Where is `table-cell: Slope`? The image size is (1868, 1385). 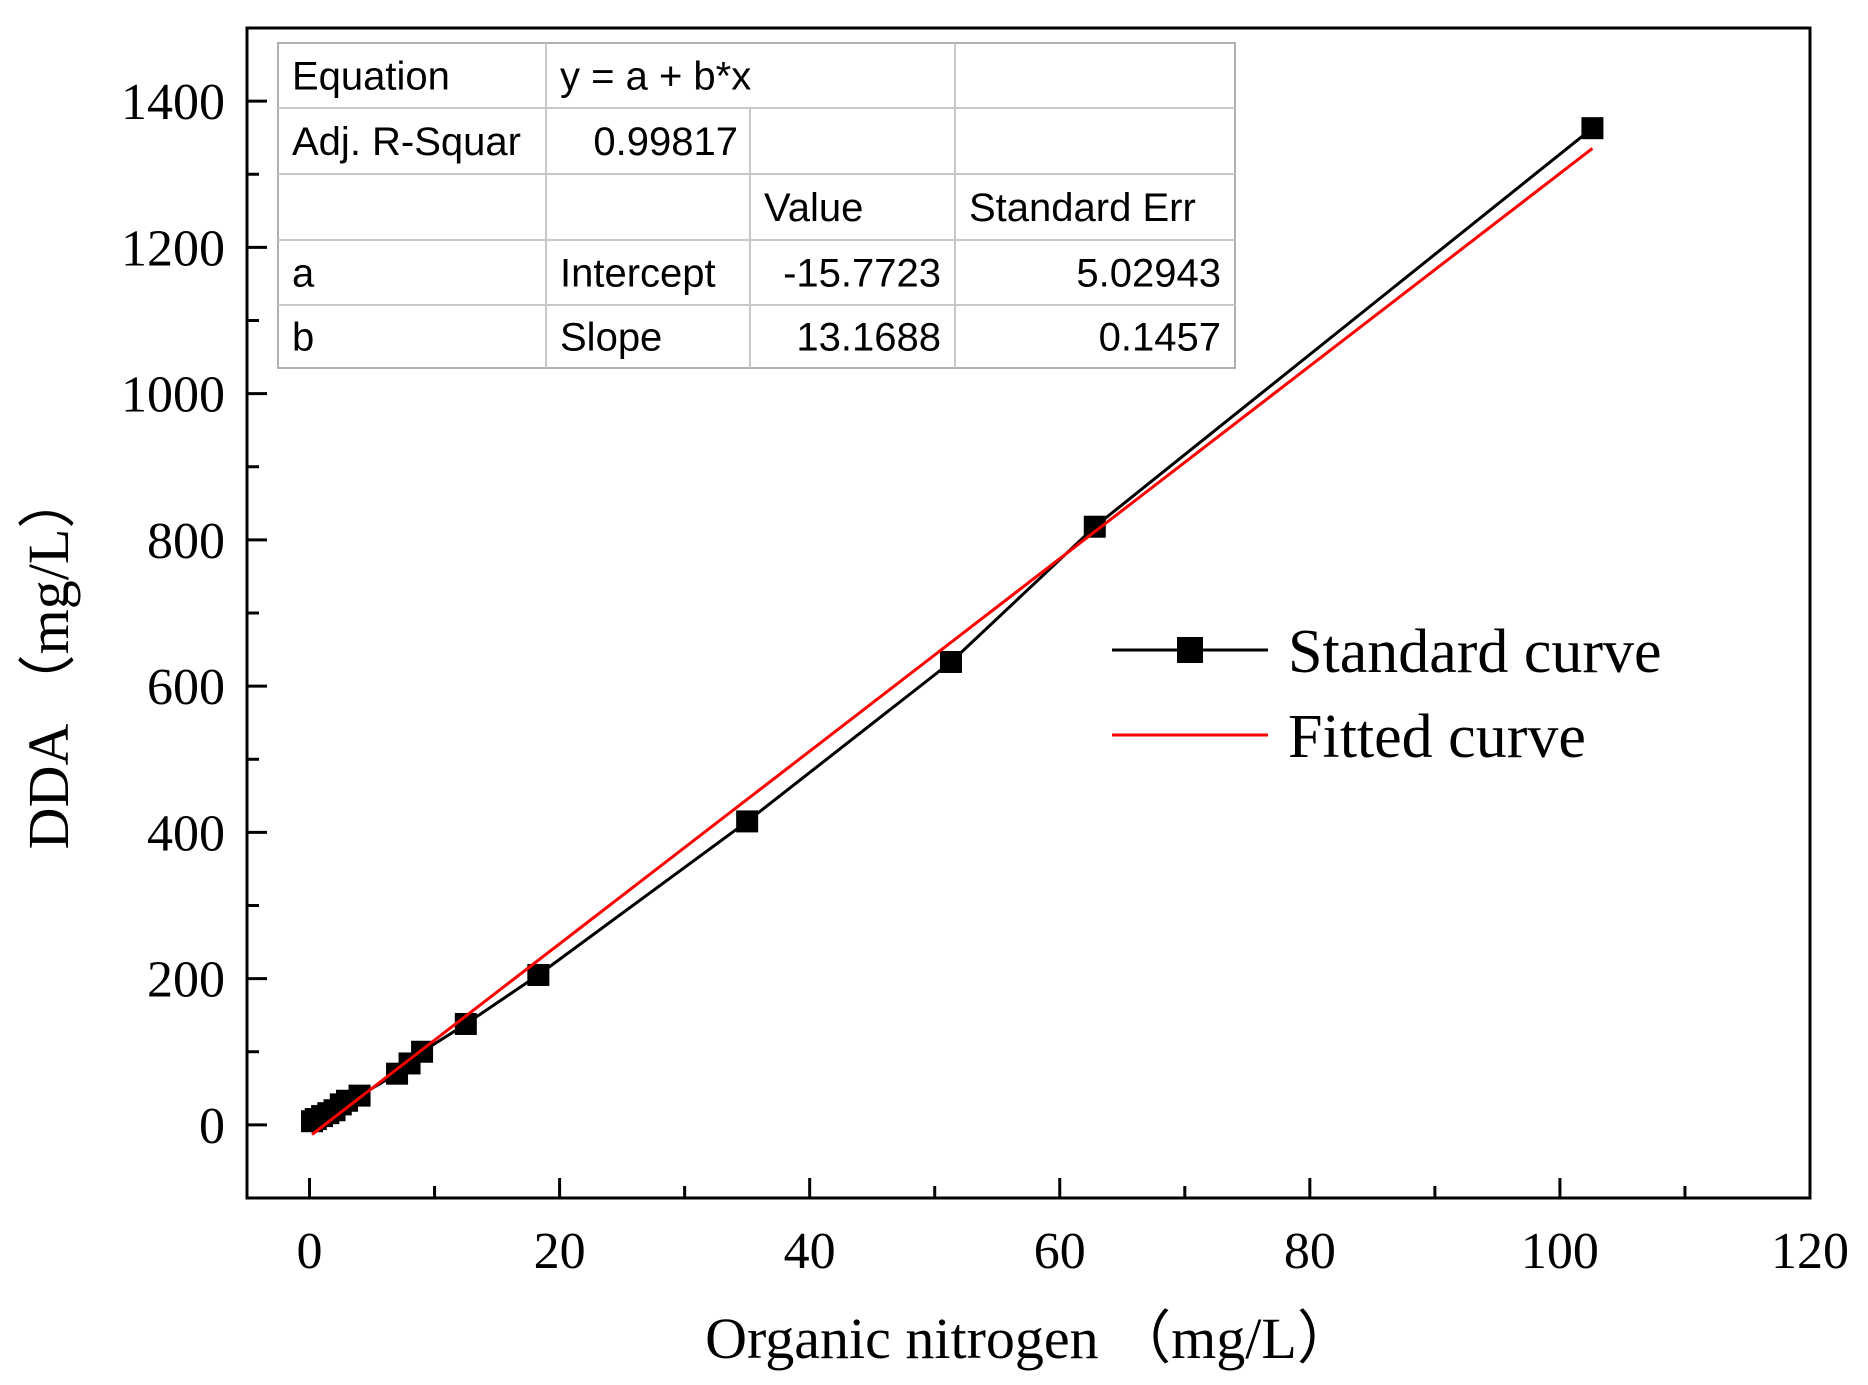 table-cell: Slope is located at coordinates (611, 338).